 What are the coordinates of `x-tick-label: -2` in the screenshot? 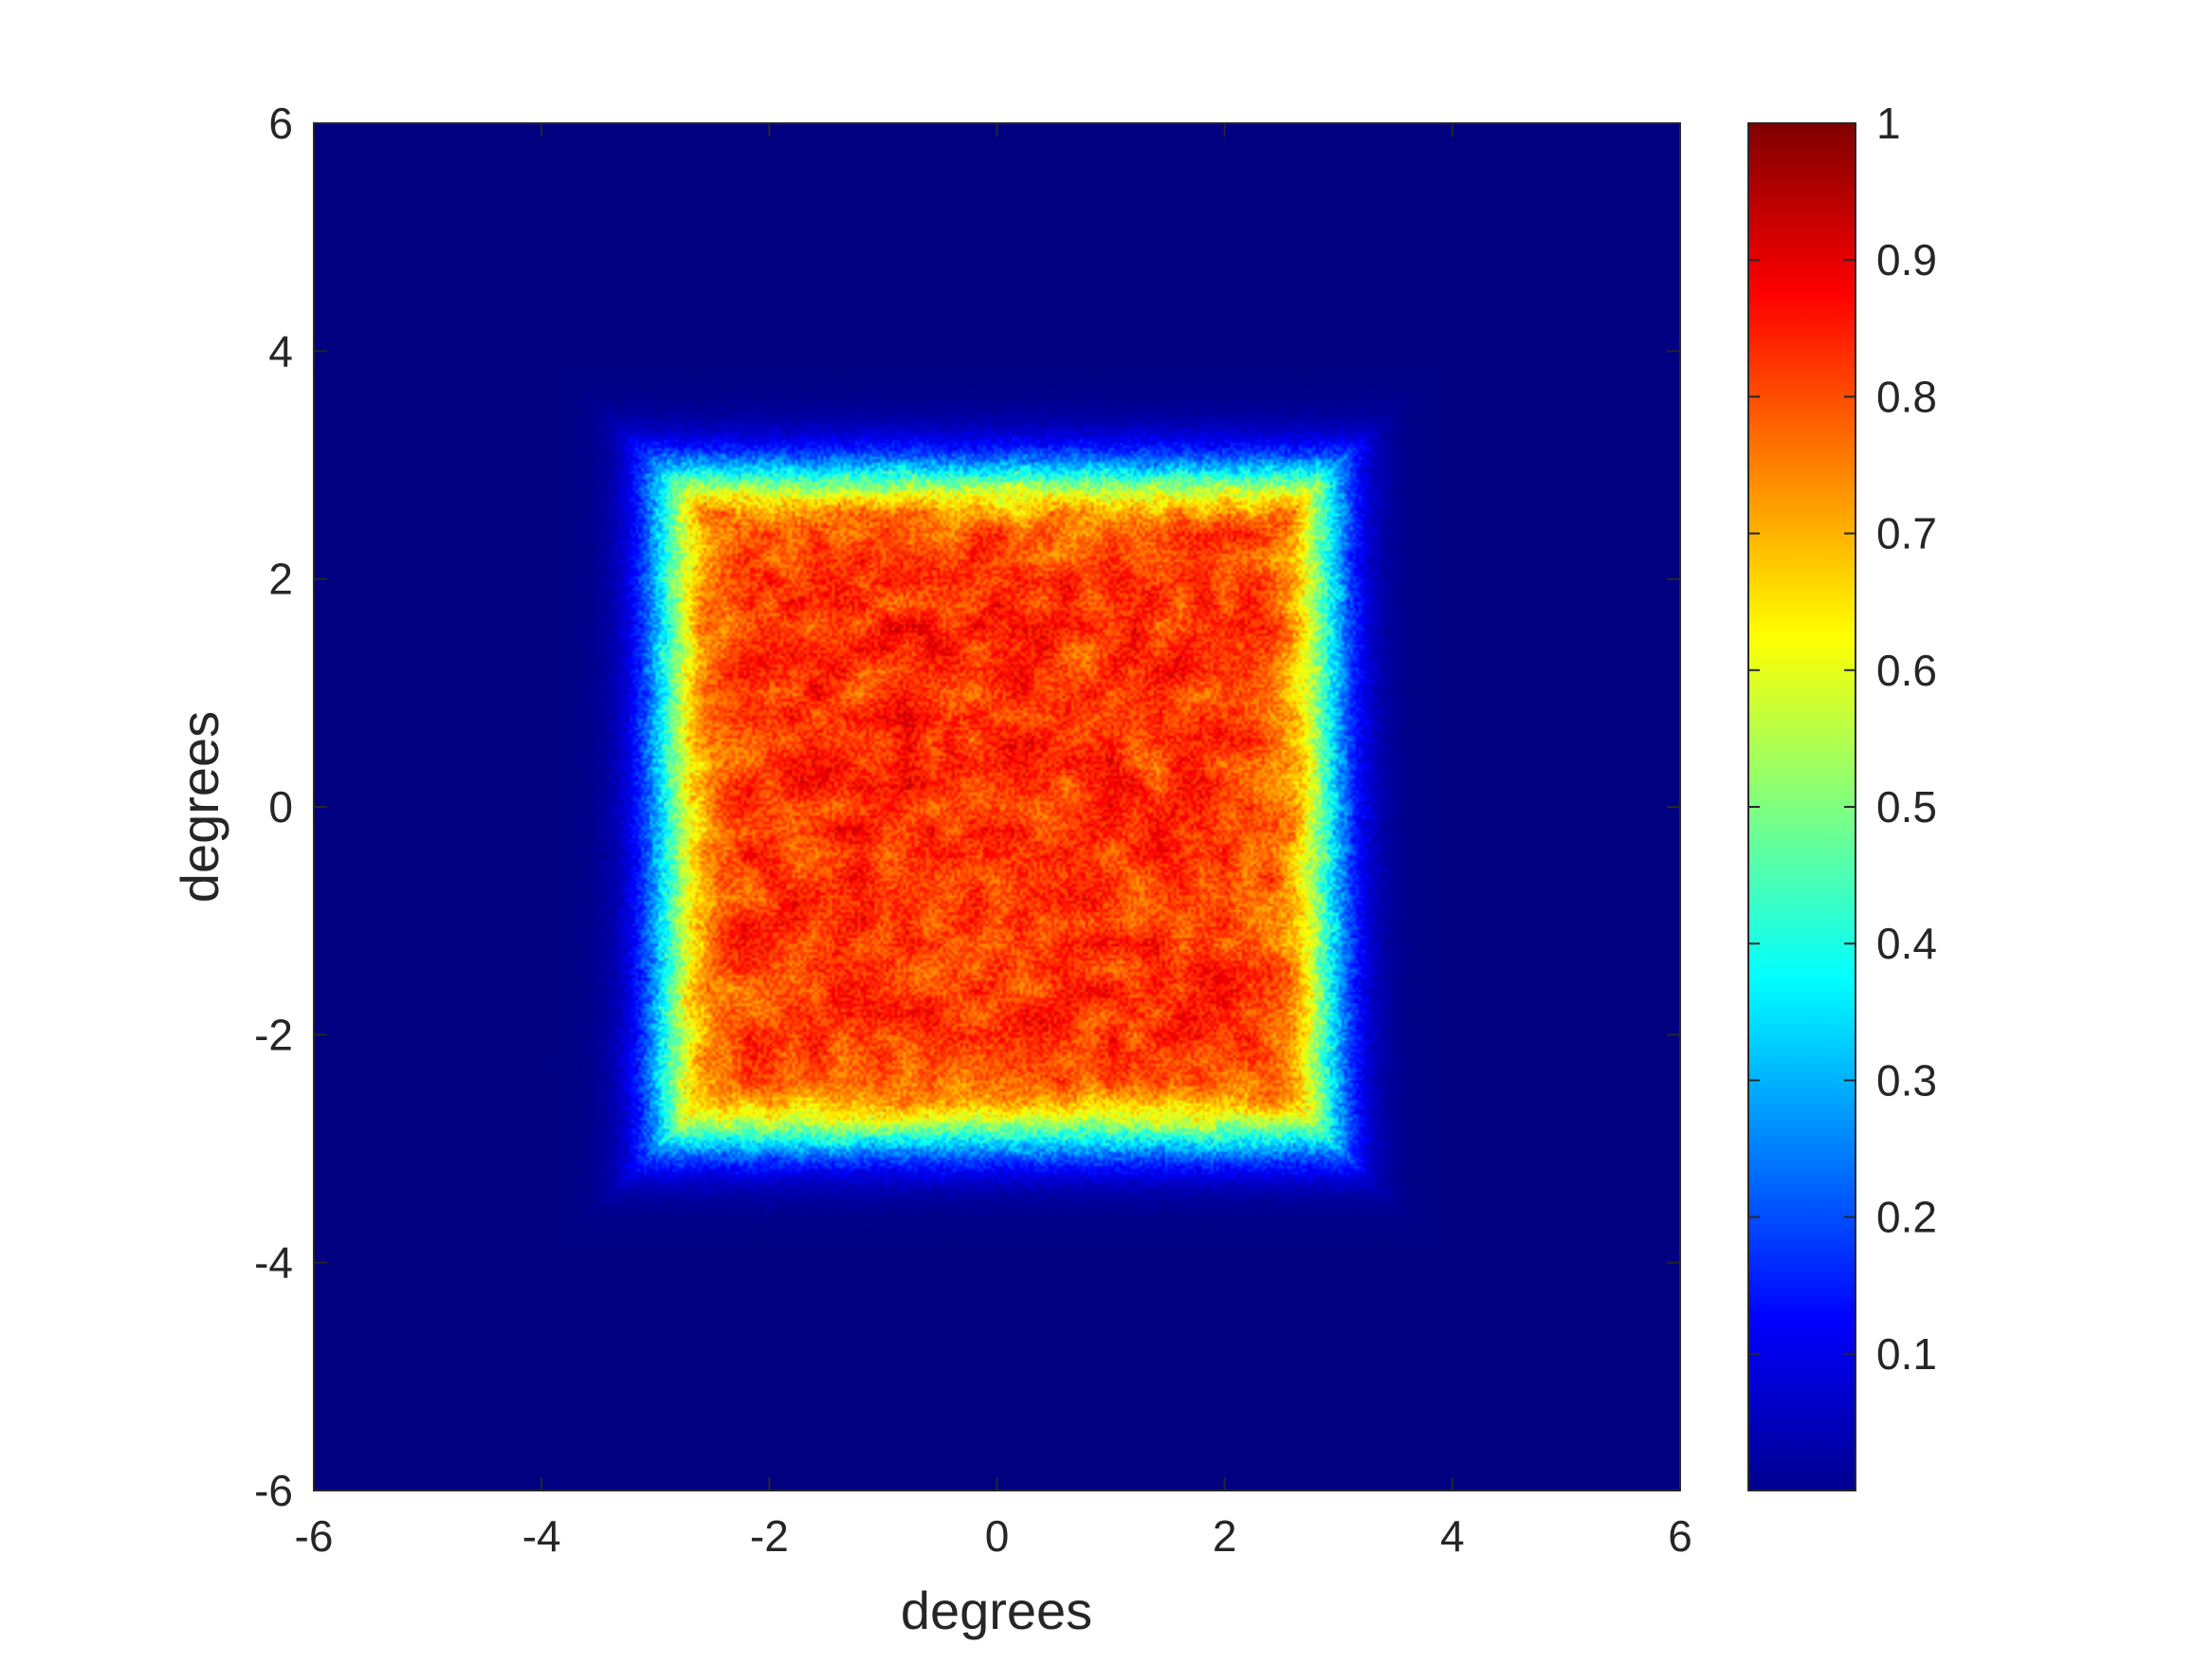 It's located at (769, 1536).